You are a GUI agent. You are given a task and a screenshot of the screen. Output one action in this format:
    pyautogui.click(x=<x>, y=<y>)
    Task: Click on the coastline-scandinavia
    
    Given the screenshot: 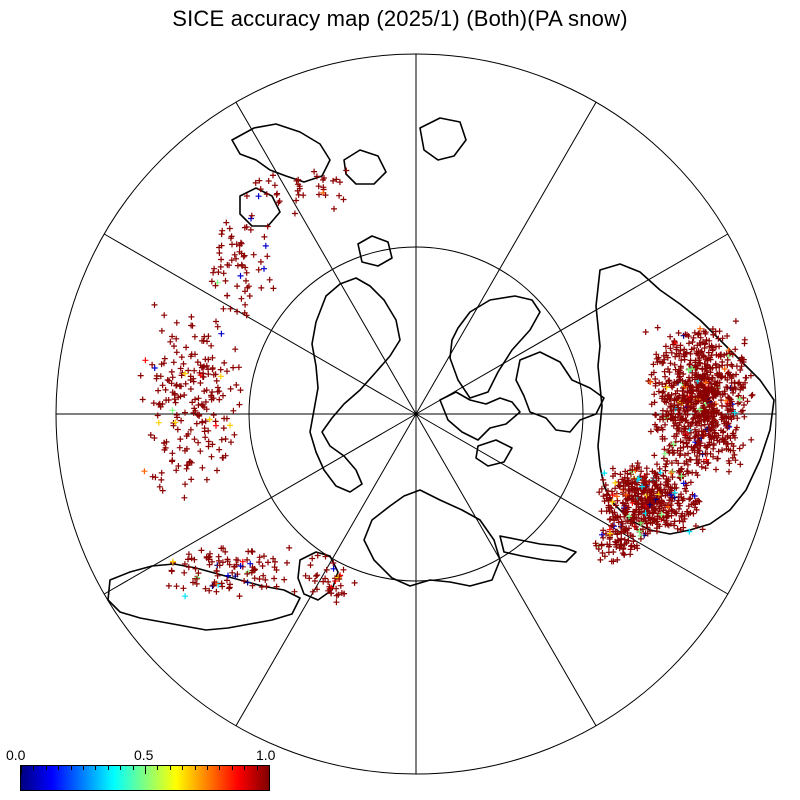 What is the action you would take?
    pyautogui.click(x=281, y=153)
    